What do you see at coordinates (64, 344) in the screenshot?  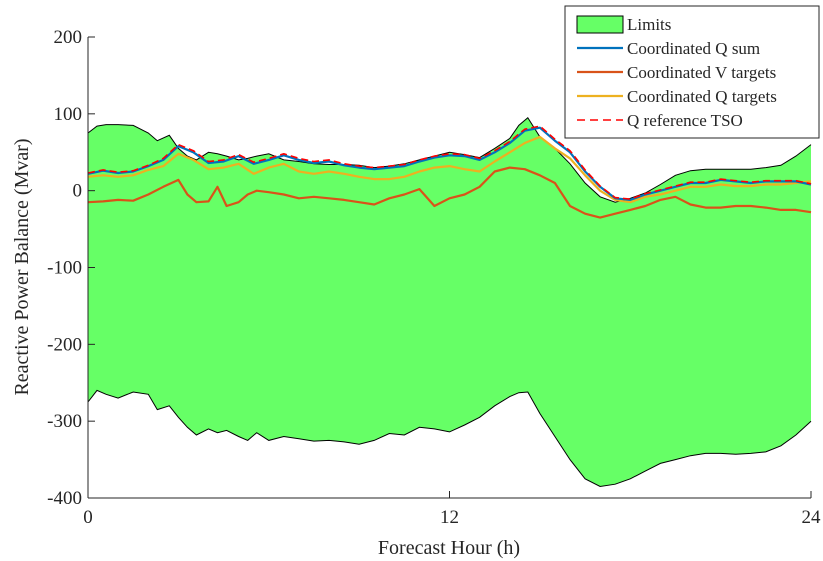 I see `y-tick-label: -200` at bounding box center [64, 344].